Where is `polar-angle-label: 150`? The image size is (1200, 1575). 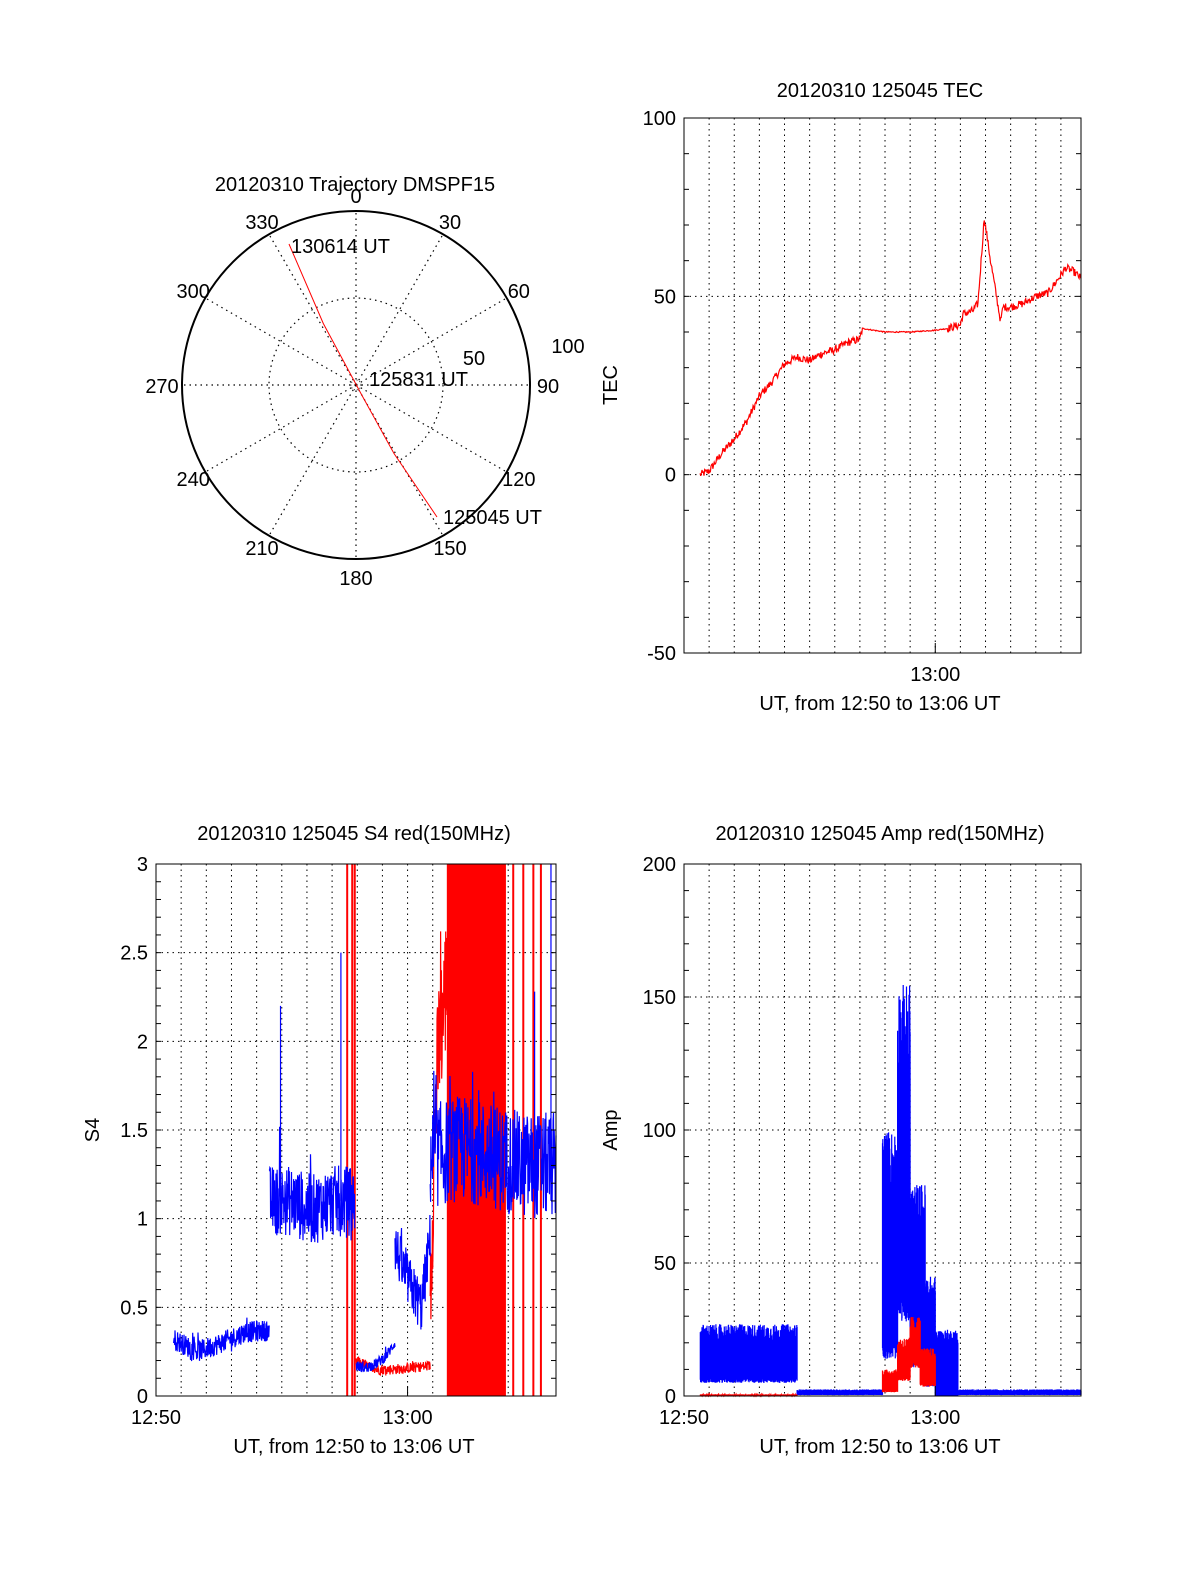 polar-angle-label: 150 is located at coordinates (449, 549).